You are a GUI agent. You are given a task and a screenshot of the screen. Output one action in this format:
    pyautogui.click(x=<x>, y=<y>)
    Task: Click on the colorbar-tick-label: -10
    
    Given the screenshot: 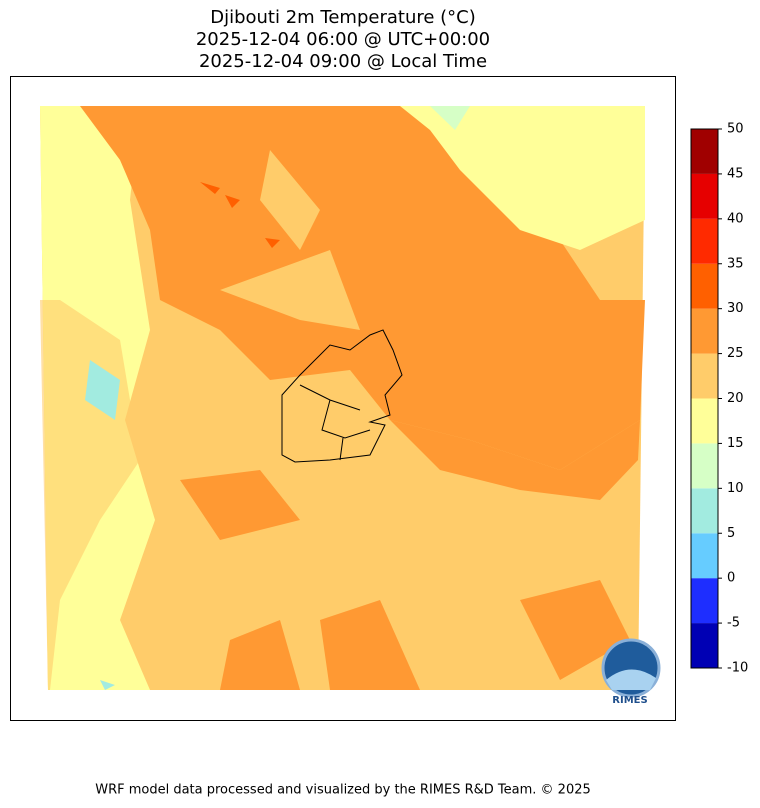 What is the action you would take?
    pyautogui.click(x=737, y=668)
    